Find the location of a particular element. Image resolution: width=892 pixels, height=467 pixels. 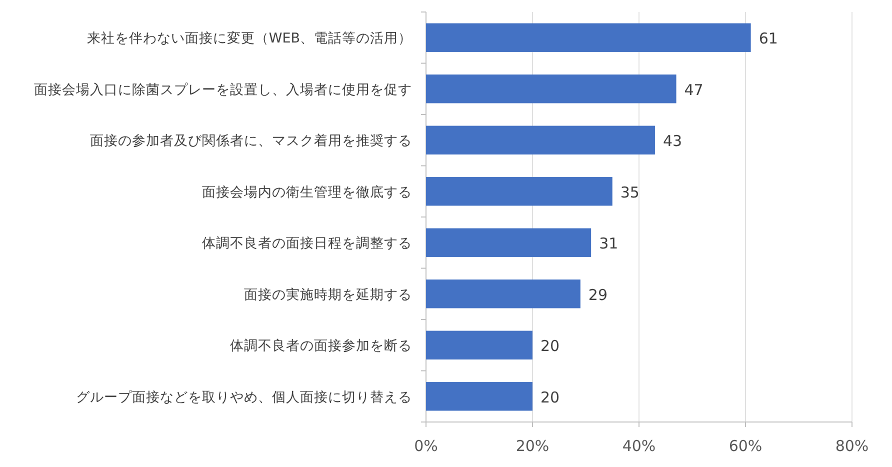

y-tick-label: 面接会場内の衛生管理を徹底する is located at coordinates (307, 192).